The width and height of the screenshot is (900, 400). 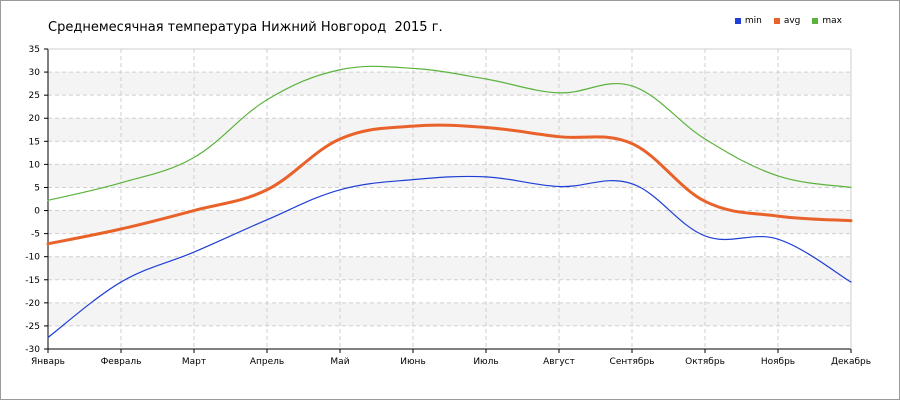 I want to click on y-tick-label: -10, so click(x=32, y=258).